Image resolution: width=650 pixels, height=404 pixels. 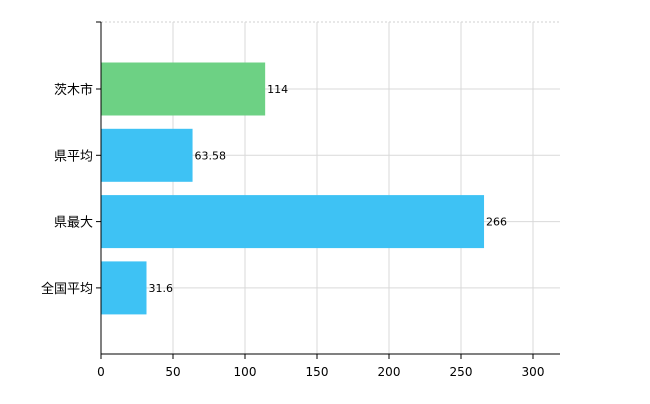 I want to click on x-tick-label: 50, so click(x=172, y=372).